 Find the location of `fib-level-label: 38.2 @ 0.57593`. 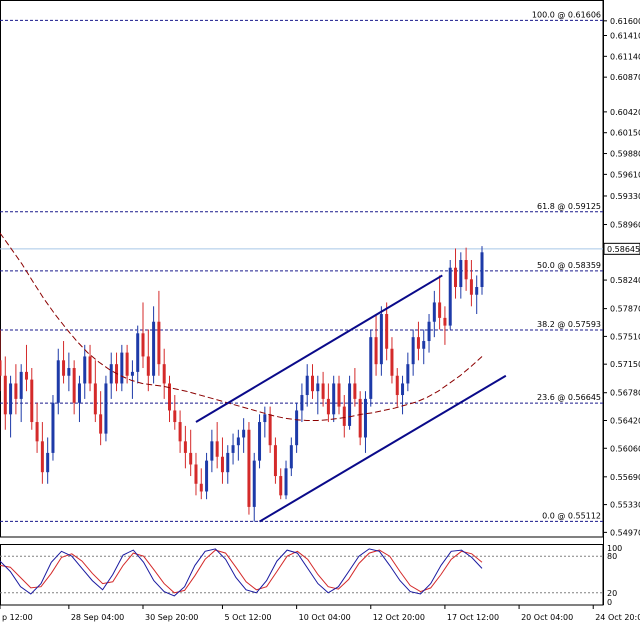

fib-level-label: 38.2 @ 0.57593 is located at coordinates (569, 324).